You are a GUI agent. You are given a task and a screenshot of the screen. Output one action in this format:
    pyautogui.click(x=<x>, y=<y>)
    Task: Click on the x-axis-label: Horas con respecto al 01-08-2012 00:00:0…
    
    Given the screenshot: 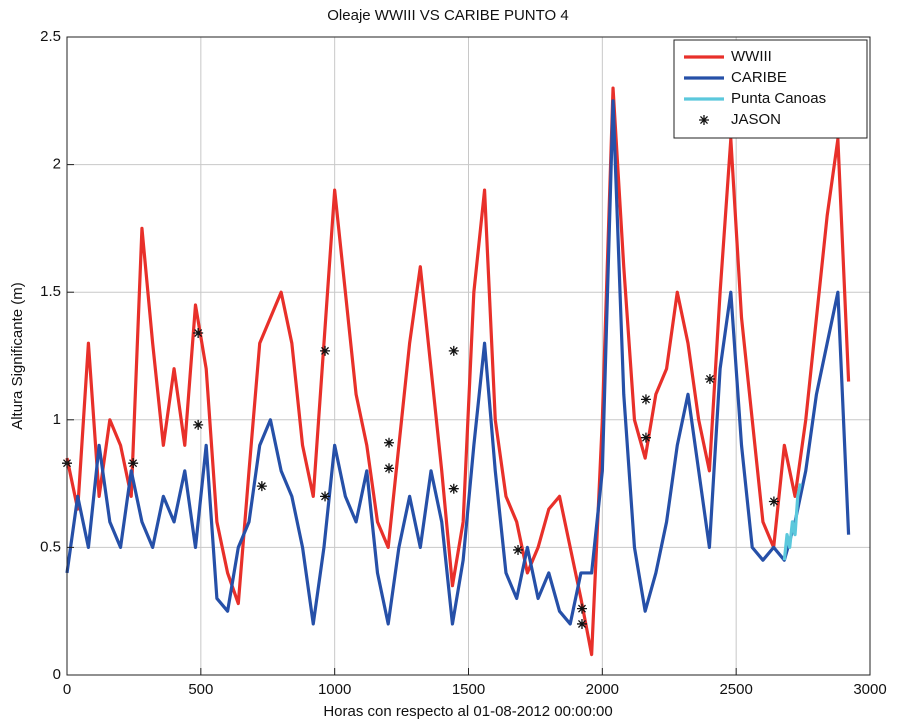 What is the action you would take?
    pyautogui.click(x=467, y=711)
    